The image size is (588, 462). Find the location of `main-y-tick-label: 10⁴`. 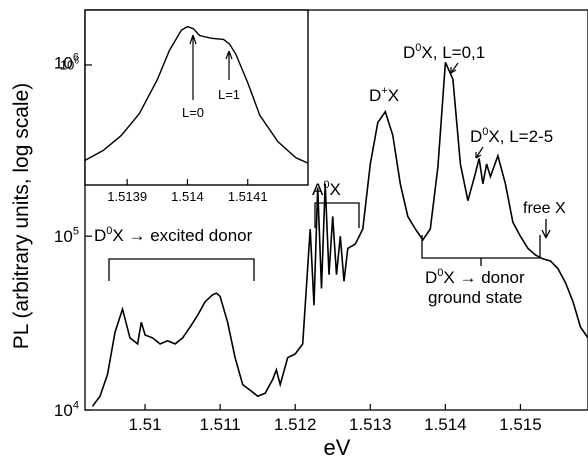

main-y-tick-label: 10⁴ is located at coordinates (66, 409).